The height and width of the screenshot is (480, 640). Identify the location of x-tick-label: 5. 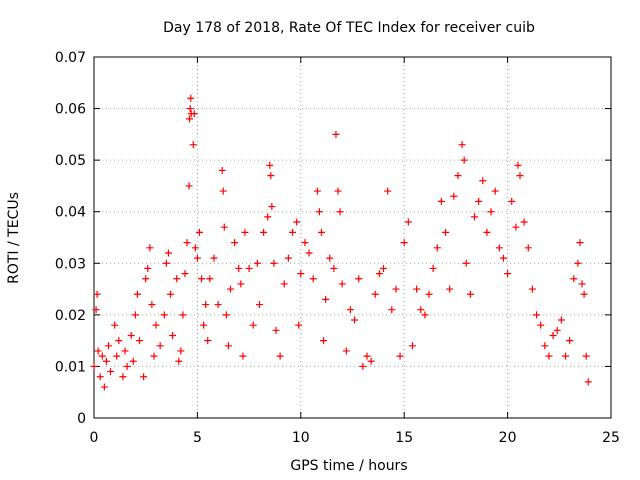
(197, 438).